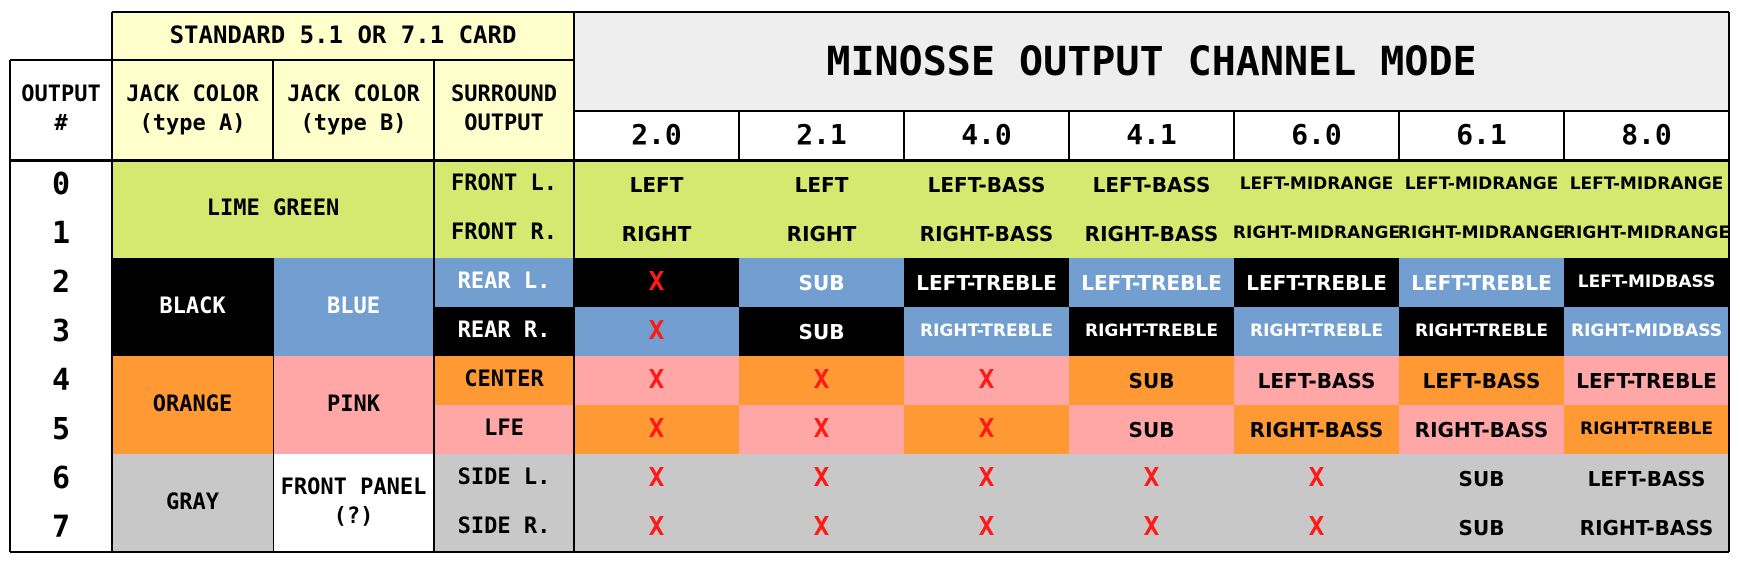 The width and height of the screenshot is (1740, 563). Describe the element at coordinates (504, 527) in the screenshot. I see `surround-label: SIDE R.` at that location.